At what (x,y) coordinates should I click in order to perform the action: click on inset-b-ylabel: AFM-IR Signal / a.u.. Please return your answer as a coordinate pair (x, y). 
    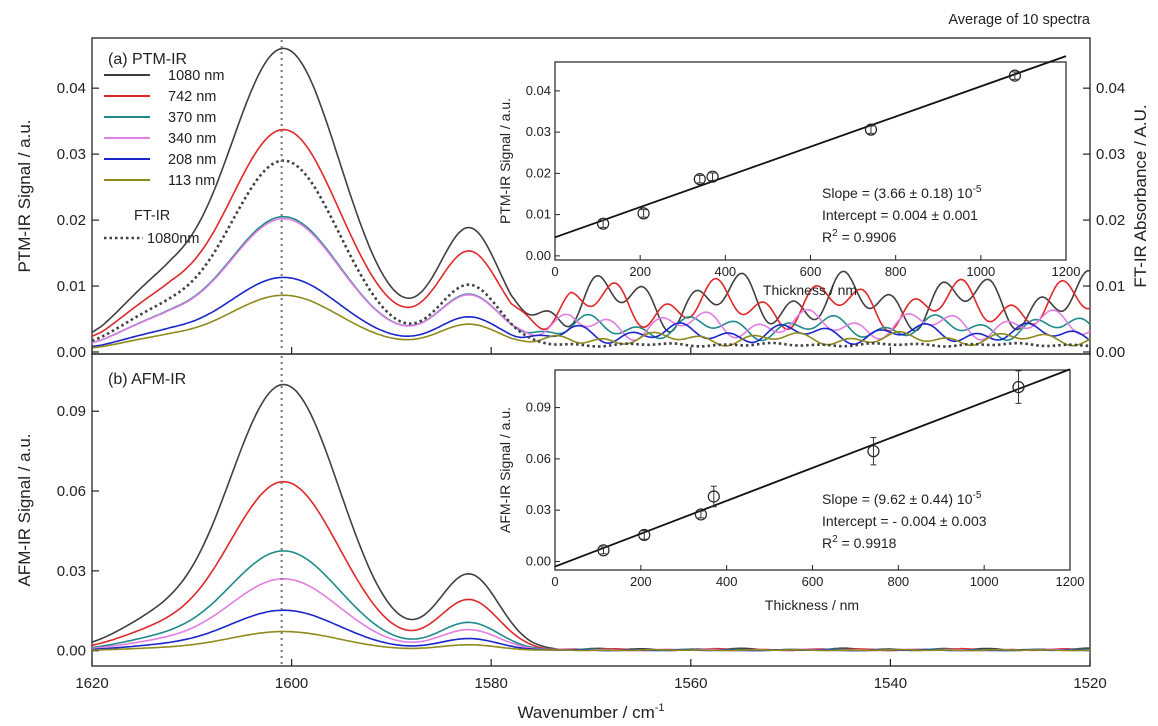
    Looking at the image, I should click on (505, 470).